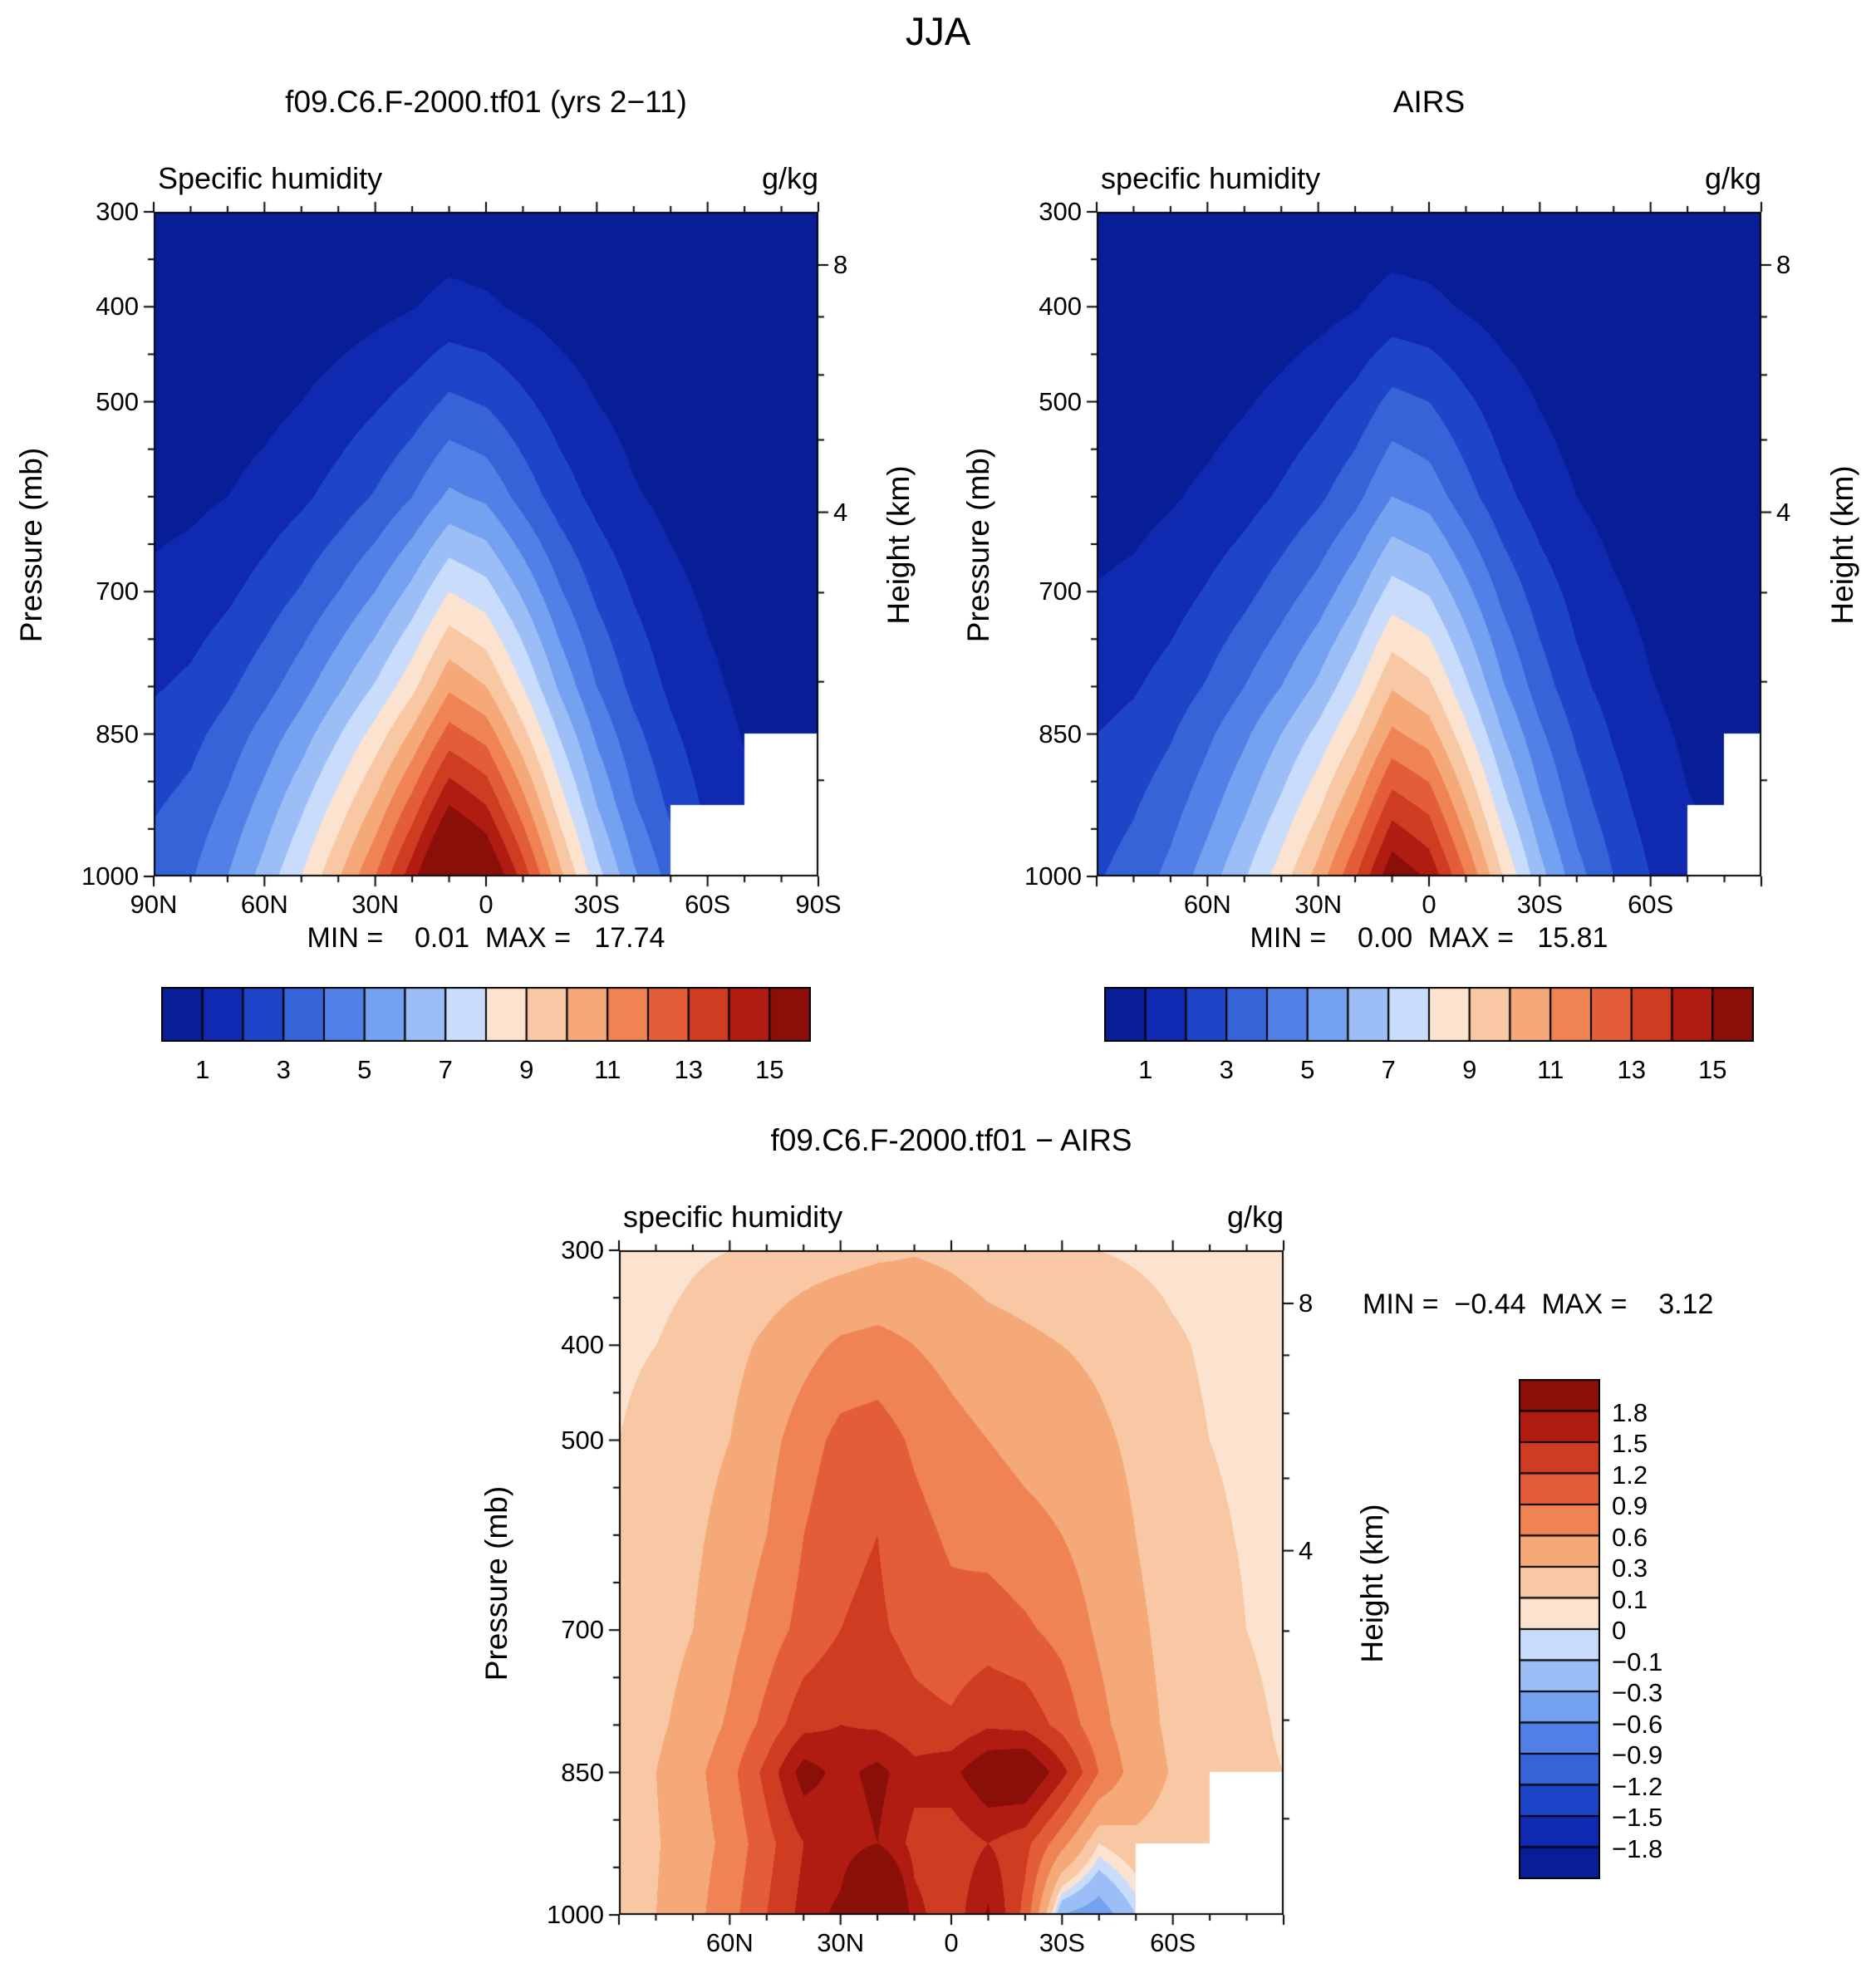 The width and height of the screenshot is (1876, 1983). Describe the element at coordinates (486, 938) in the screenshot. I see `model-minmax-text: MIN = 0.01 MAX = 17.74` at that location.